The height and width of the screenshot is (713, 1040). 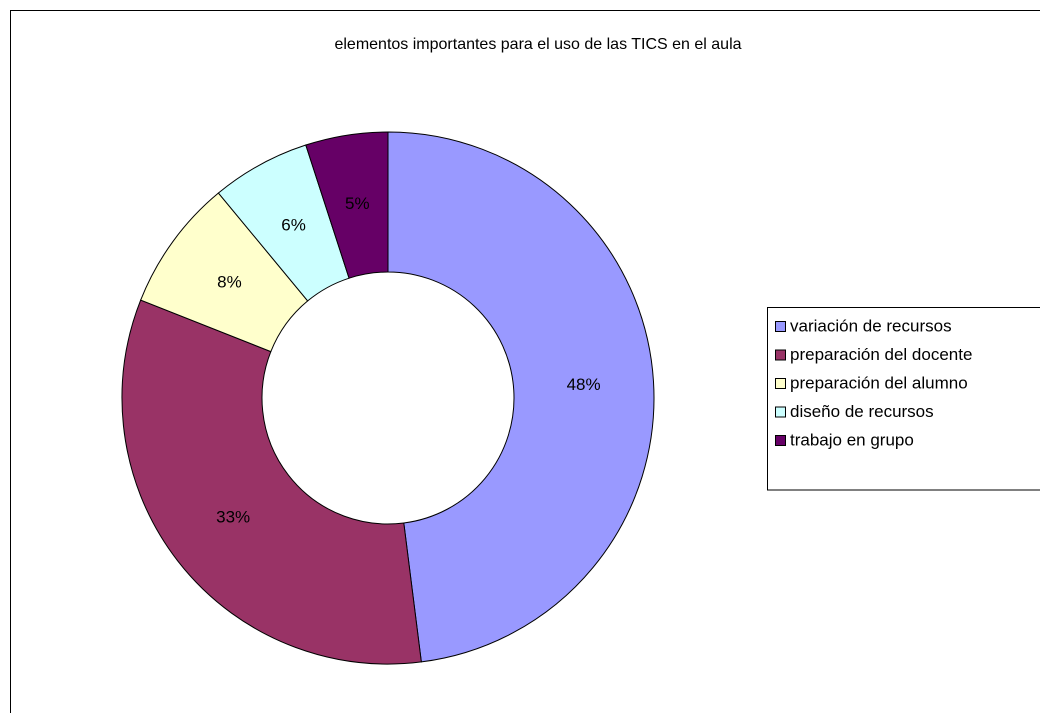 I want to click on legend-label: diseño de recursos, so click(x=862, y=411).